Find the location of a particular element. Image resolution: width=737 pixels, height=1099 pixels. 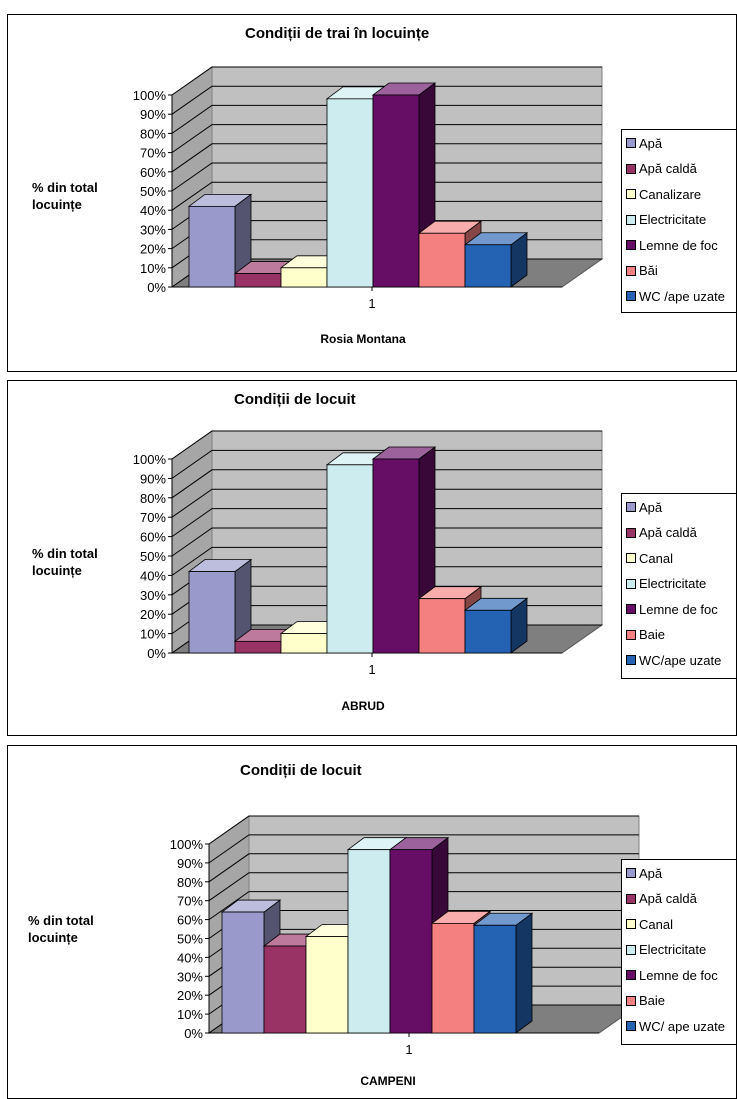

chart-plot-campeni: 0% 10% 20% 30% 40% 50% 60% 70% 80% 90% 100% 1 is located at coordinates (405, 936).